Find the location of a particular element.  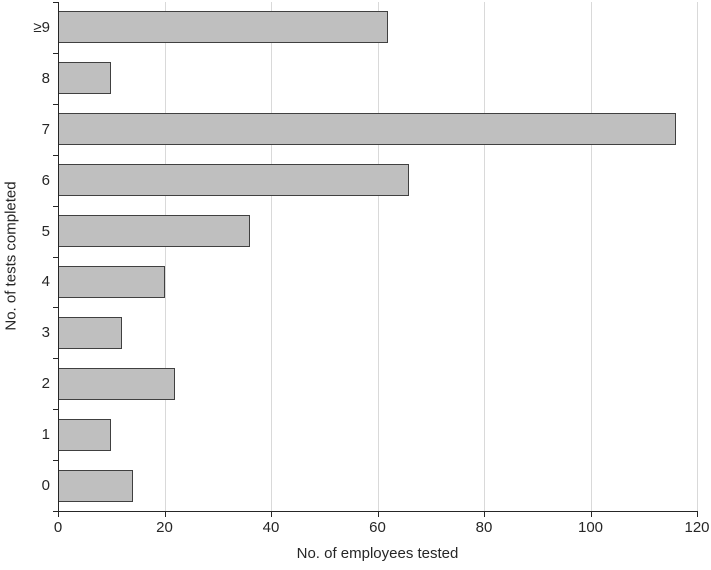

x-axis-line is located at coordinates (378, 511).